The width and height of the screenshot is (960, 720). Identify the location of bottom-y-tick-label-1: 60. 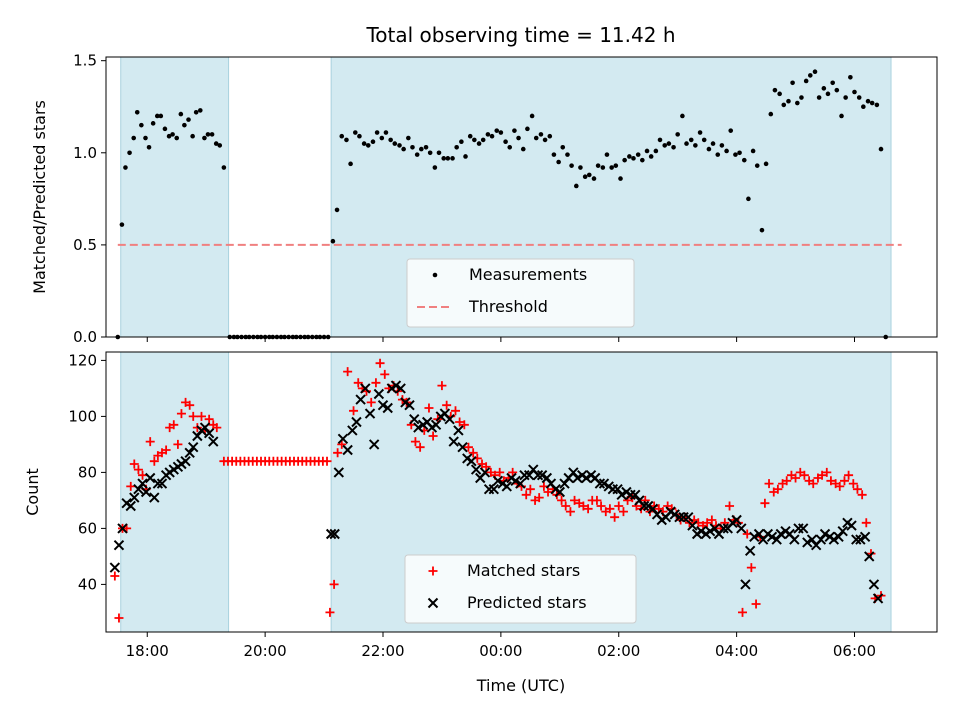
(87, 528).